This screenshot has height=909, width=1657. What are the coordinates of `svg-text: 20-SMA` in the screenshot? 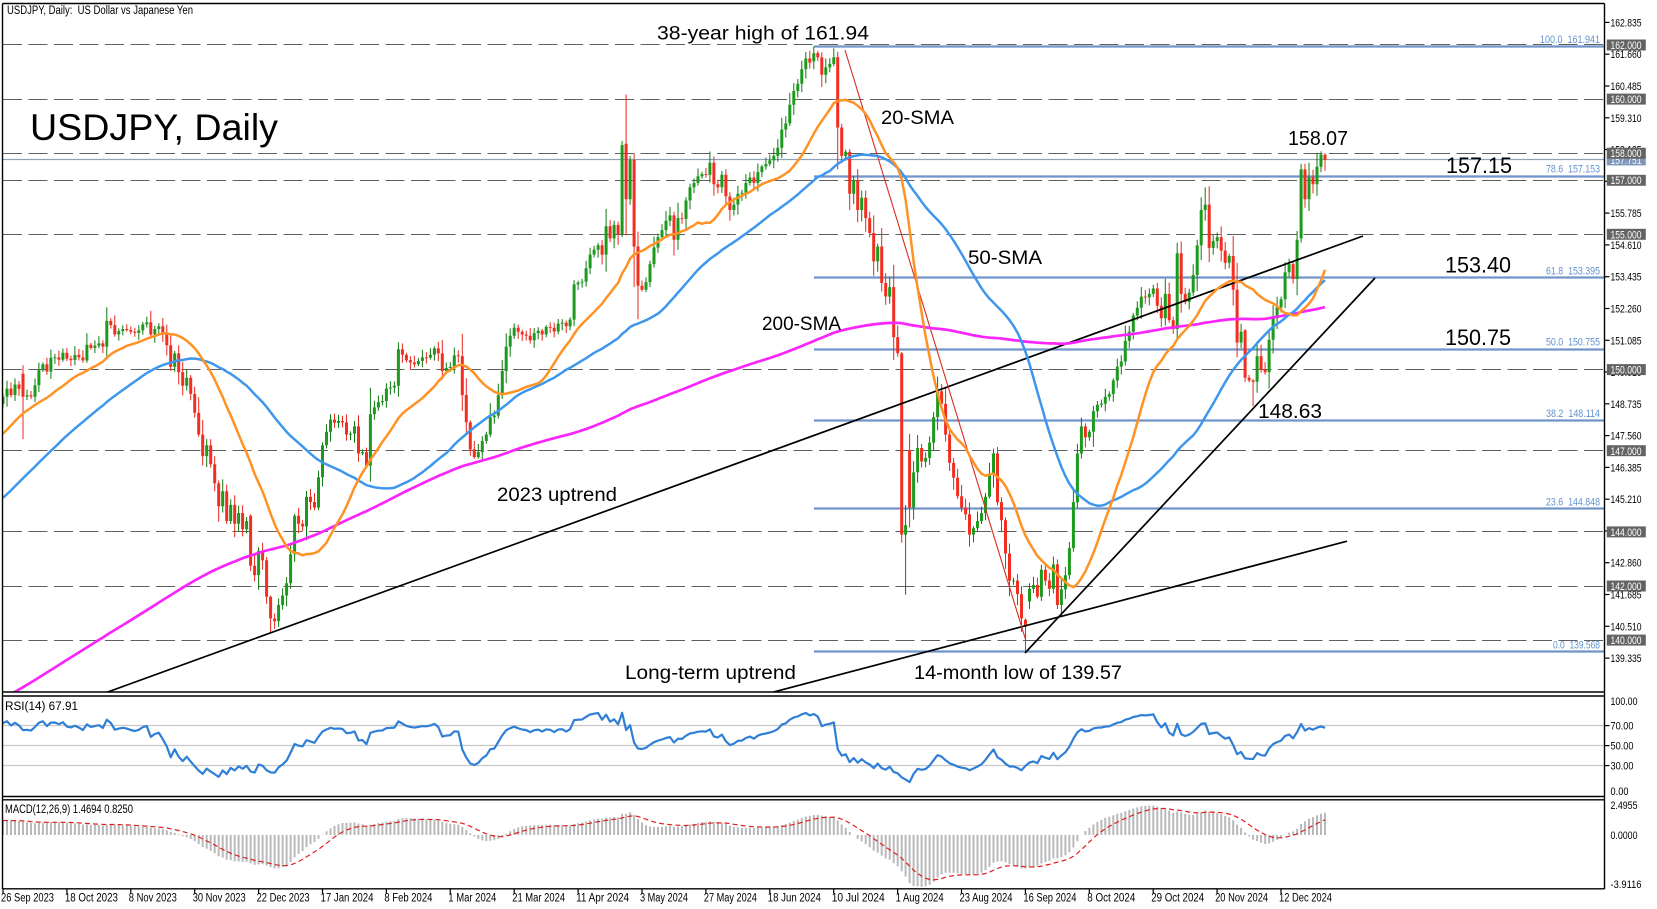 It's located at (917, 118).